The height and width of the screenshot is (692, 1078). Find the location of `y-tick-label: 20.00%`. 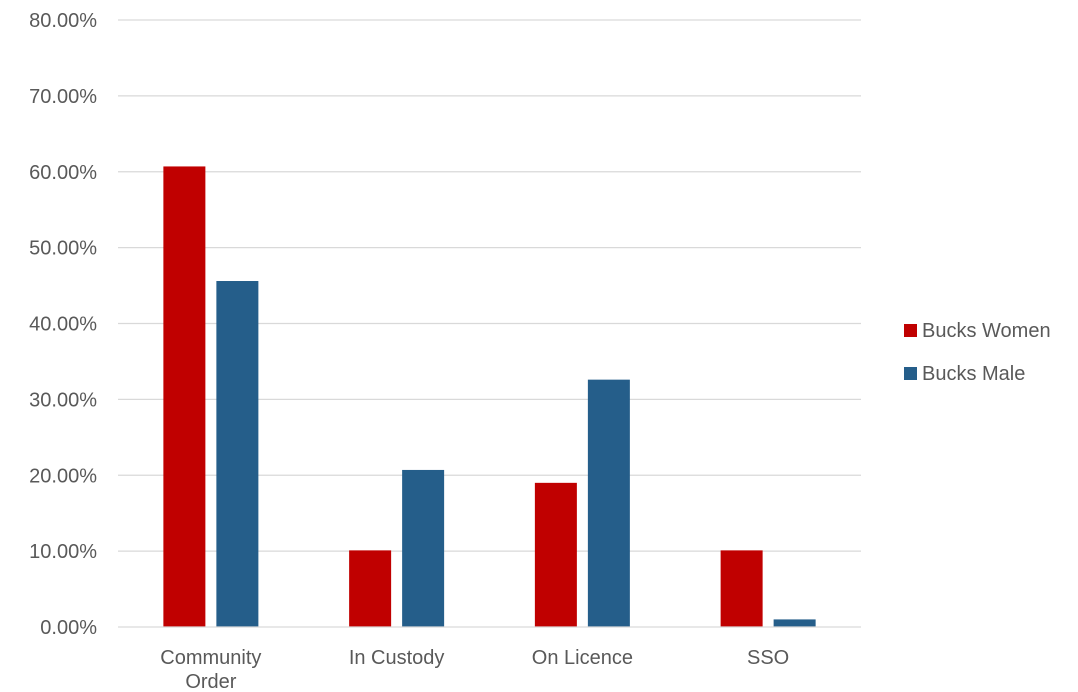

y-tick-label: 20.00% is located at coordinates (63, 476).